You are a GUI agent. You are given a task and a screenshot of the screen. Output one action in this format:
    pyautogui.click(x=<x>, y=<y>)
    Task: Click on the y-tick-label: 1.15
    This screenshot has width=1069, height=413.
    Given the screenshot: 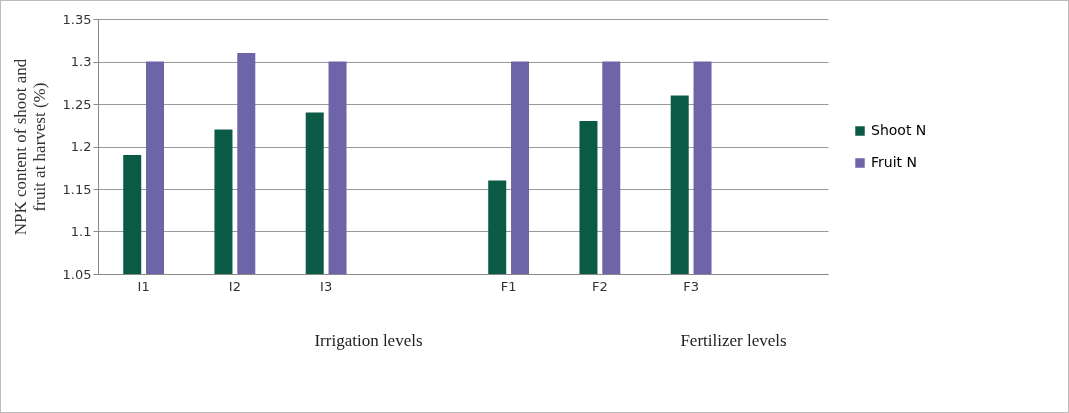 What is the action you would take?
    pyautogui.click(x=77, y=189)
    